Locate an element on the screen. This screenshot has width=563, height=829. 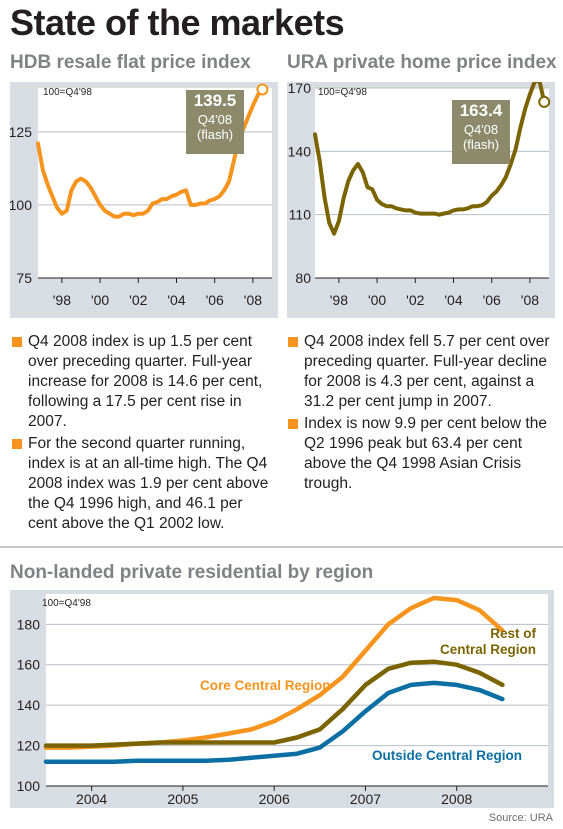
hdb-base-label: 100=Q4'98 is located at coordinates (67, 92).